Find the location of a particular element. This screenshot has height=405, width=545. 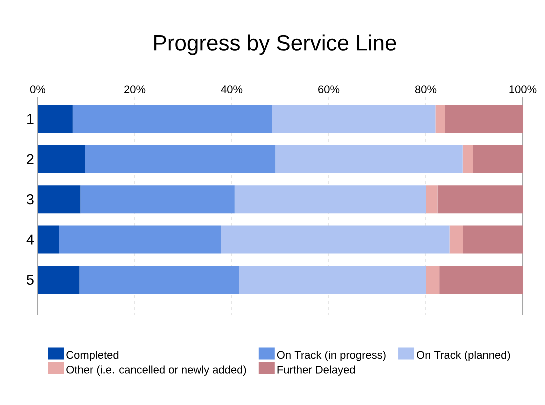

legend-label: On Track (planned) is located at coordinates (463, 356).